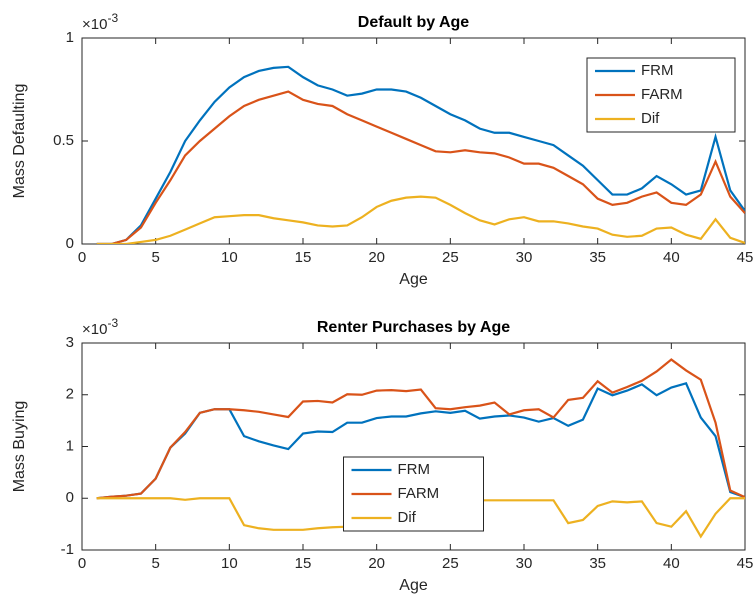  What do you see at coordinates (70, 342) in the screenshot?
I see `y-tick-label: 3` at bounding box center [70, 342].